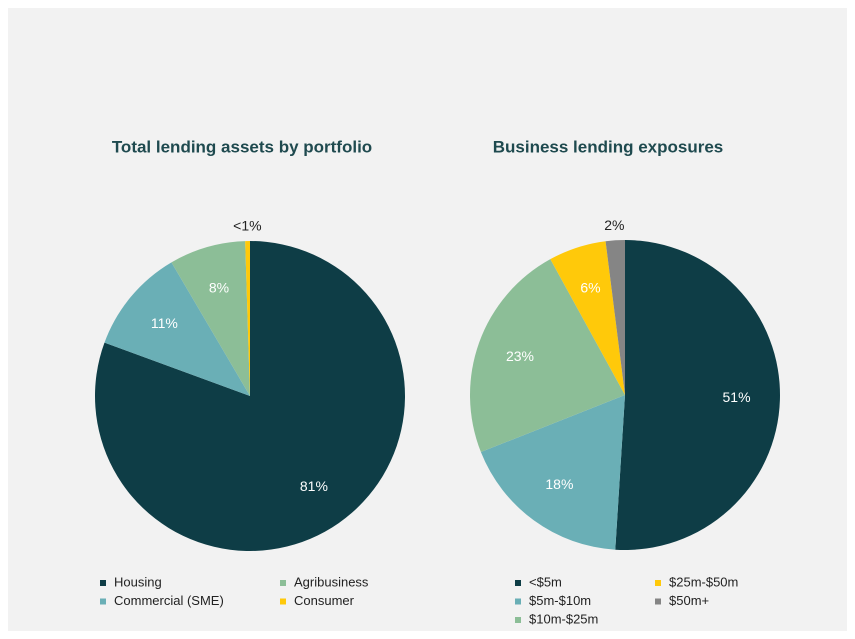  What do you see at coordinates (559, 484) in the screenshot?
I see `data-label: 18%` at bounding box center [559, 484].